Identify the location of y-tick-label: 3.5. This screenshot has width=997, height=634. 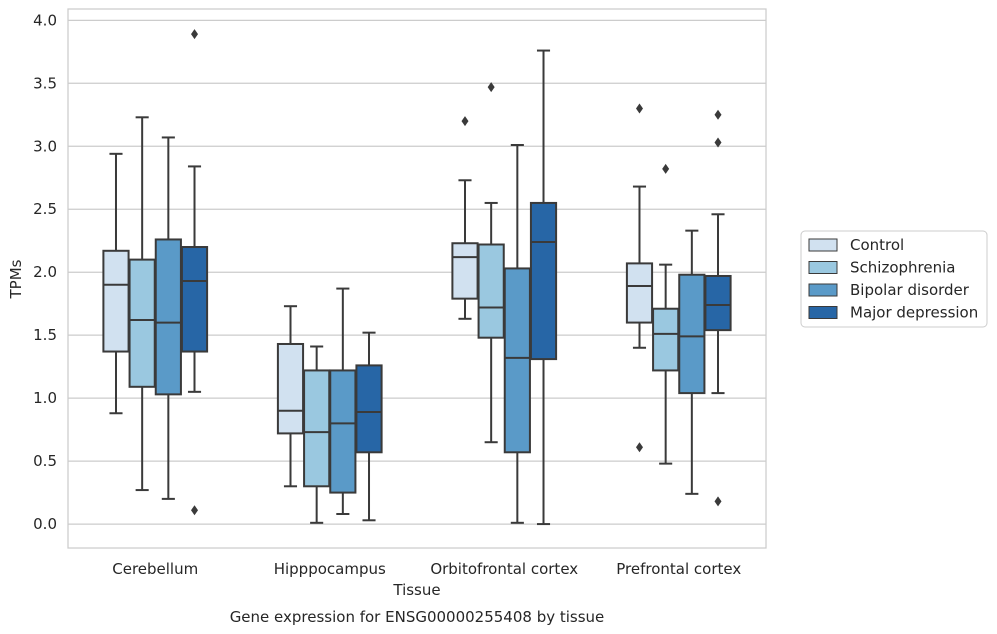
(45, 83).